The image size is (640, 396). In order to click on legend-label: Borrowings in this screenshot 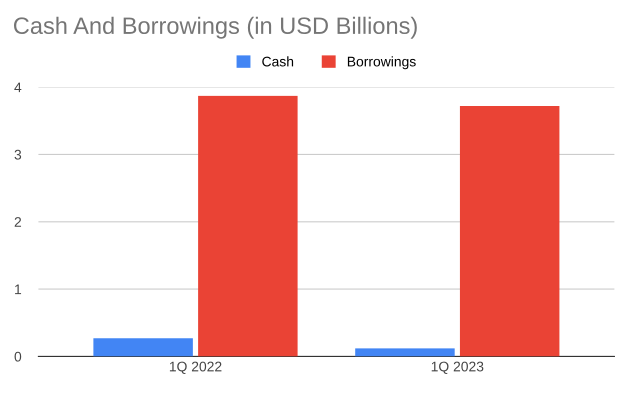, I will do `click(382, 63)`.